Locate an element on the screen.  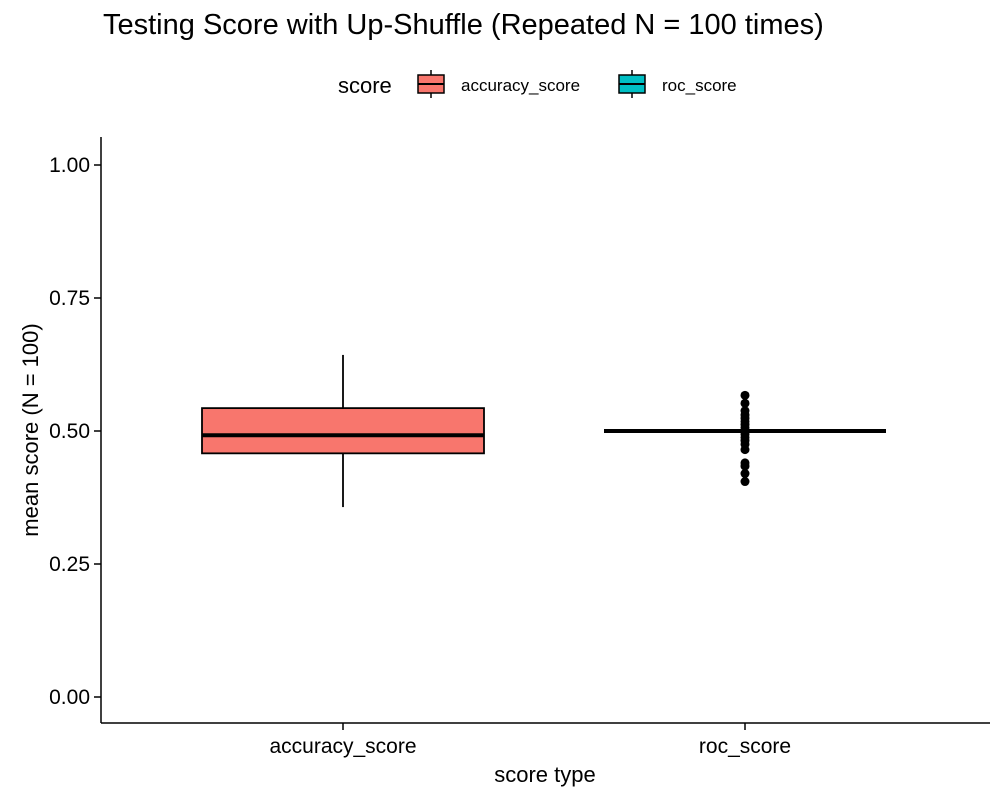
legend: score accuracy_score roc_score is located at coordinates (537, 84).